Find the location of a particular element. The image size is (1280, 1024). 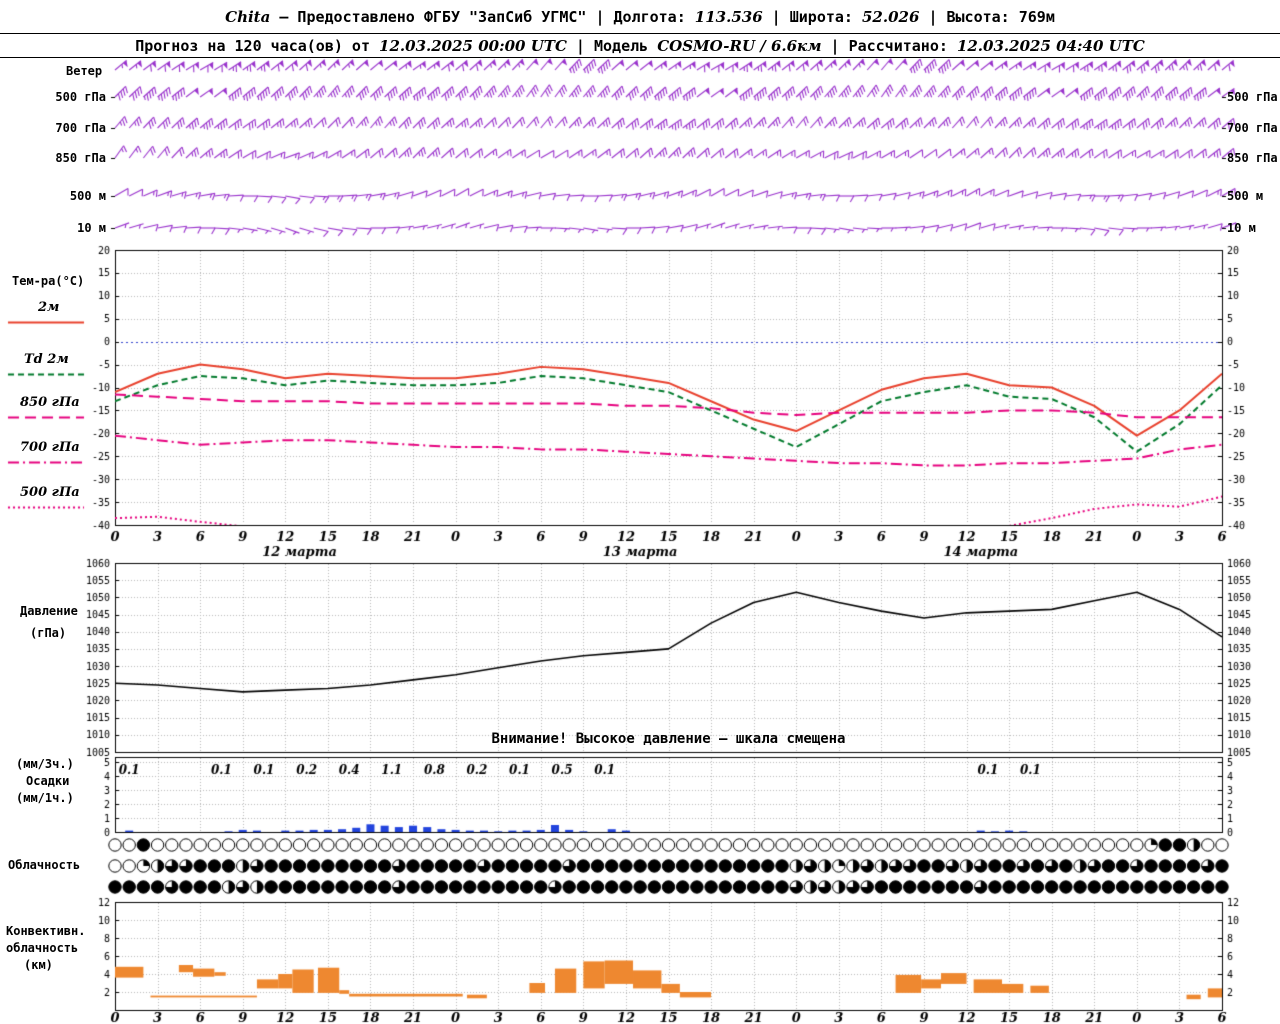

wind-level-10m-left: 10 м is located at coordinates (91, 228).